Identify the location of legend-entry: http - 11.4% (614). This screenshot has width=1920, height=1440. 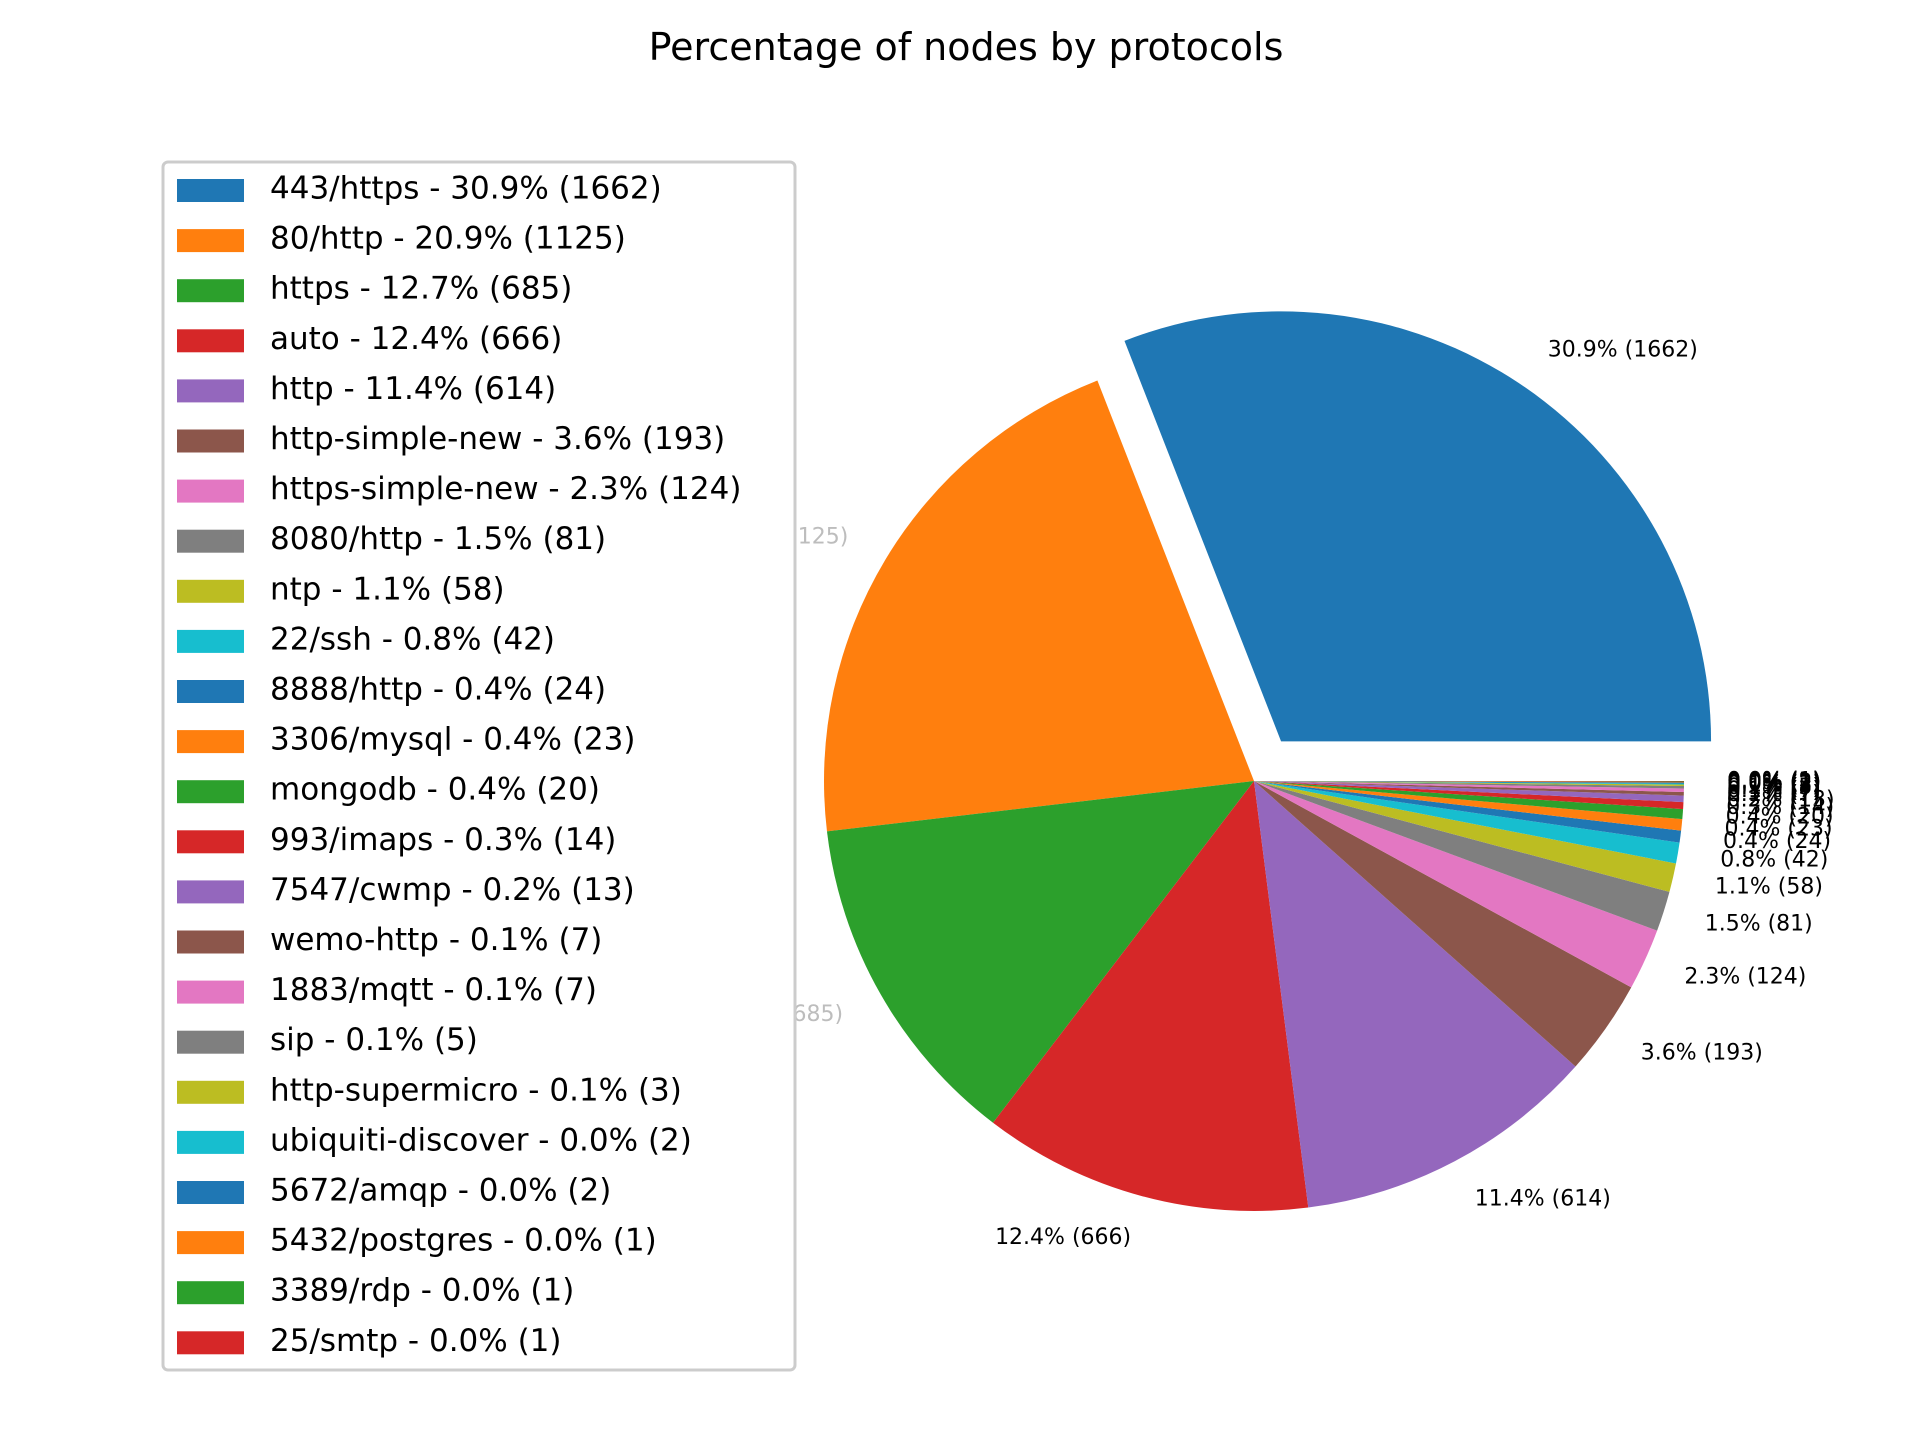
(413, 389).